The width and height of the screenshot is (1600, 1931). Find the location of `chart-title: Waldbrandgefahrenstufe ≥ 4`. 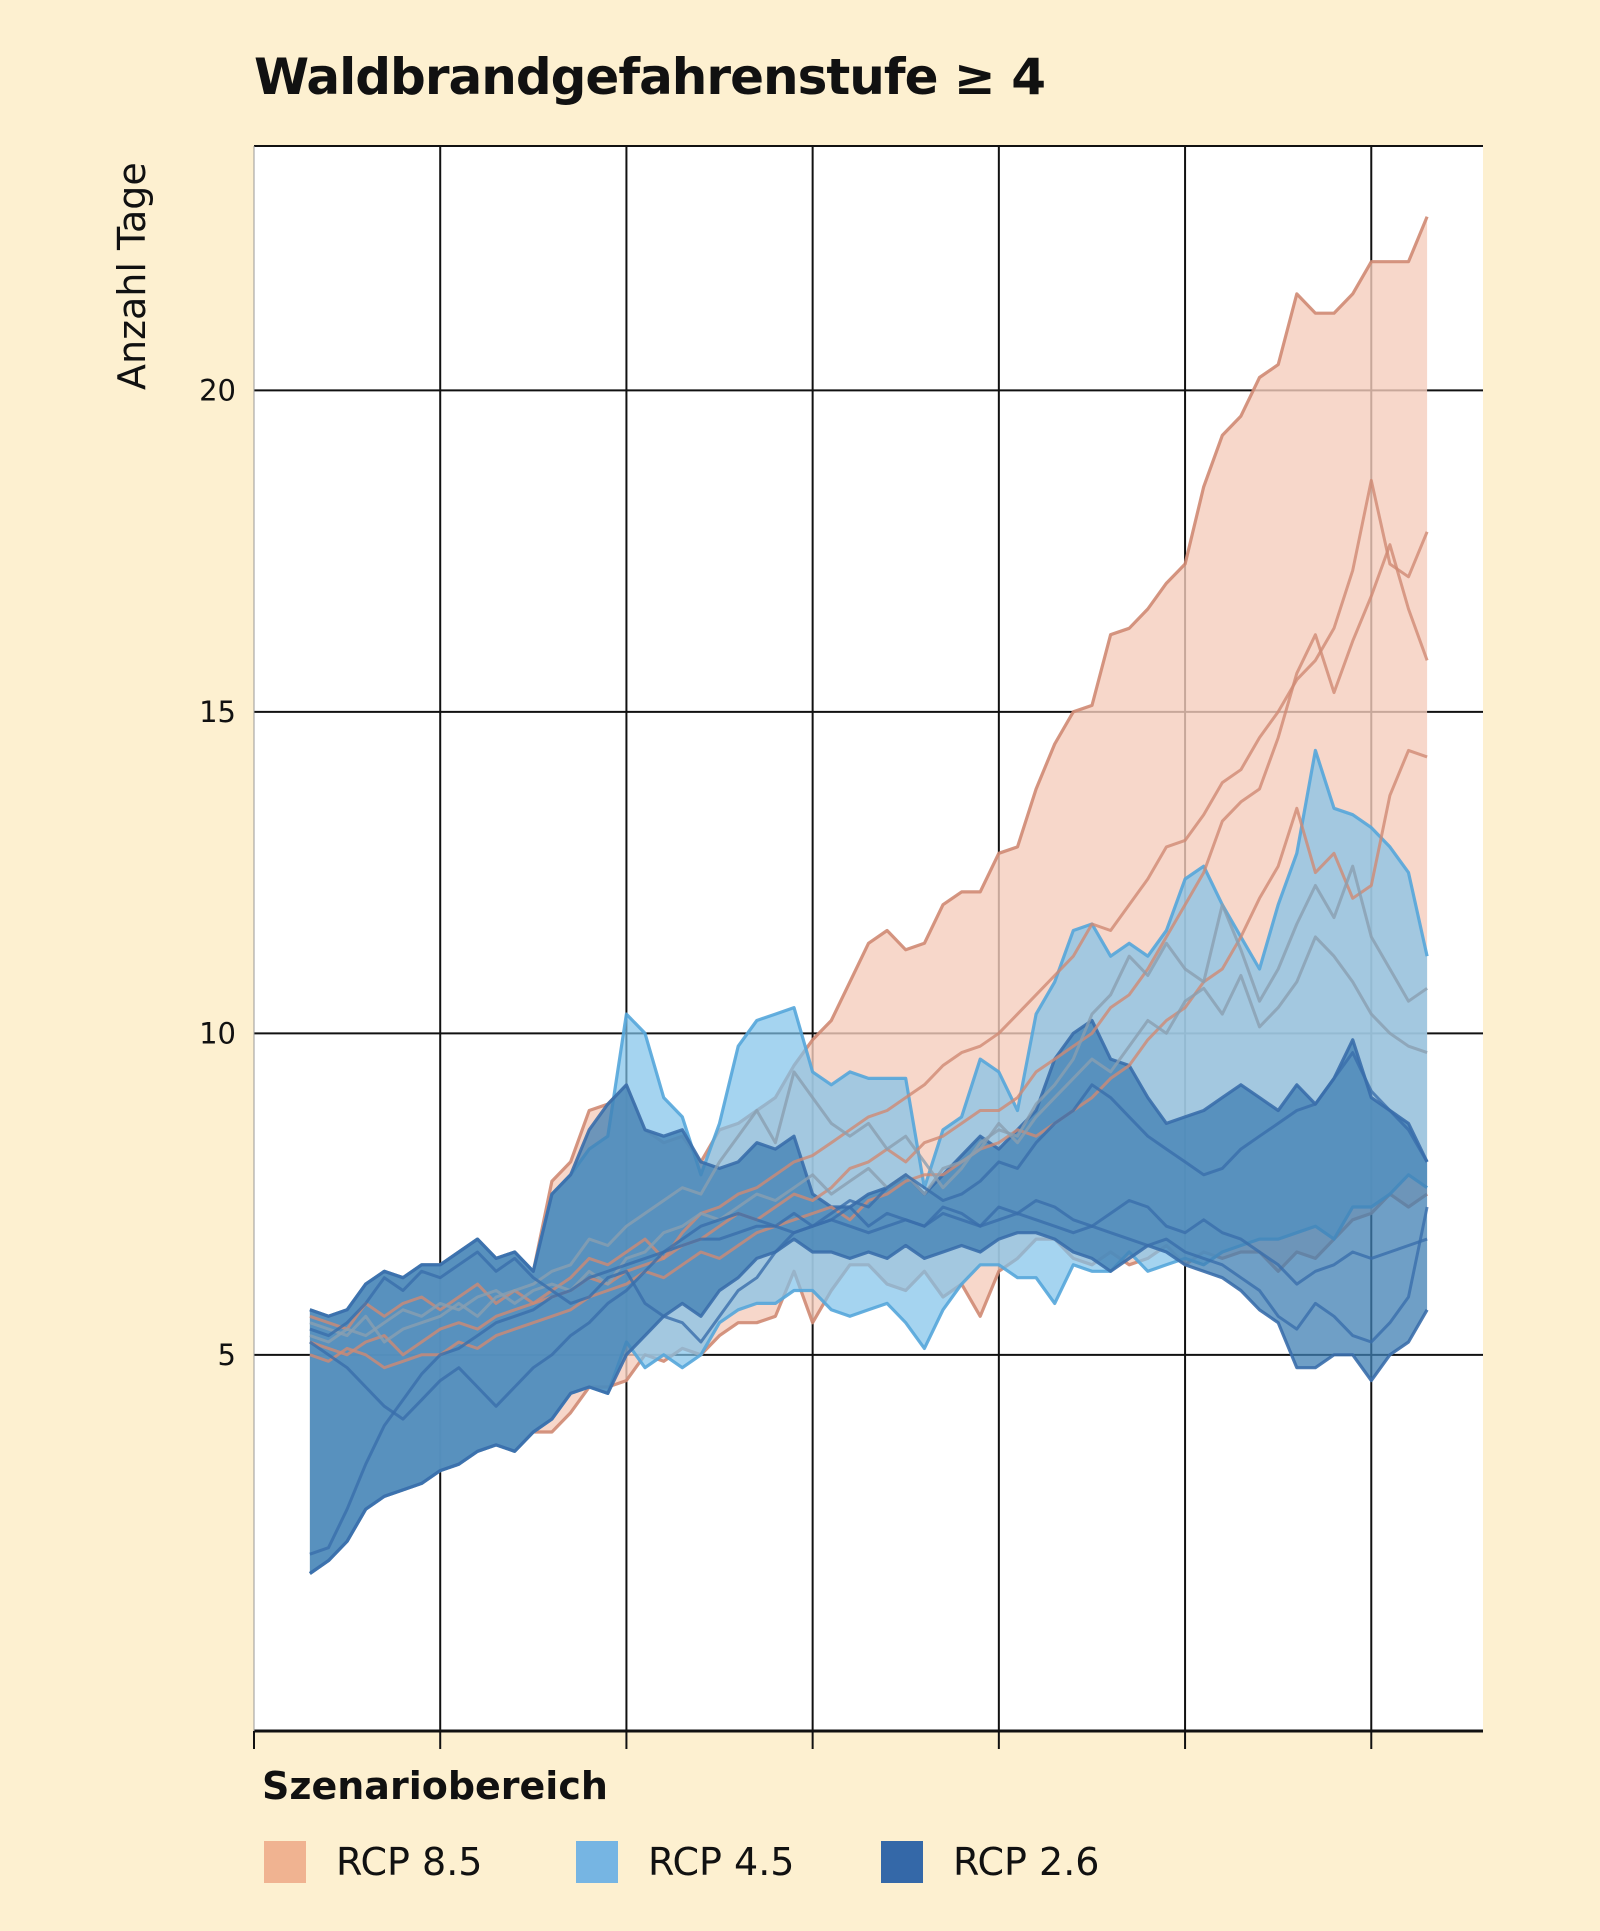

chart-title: Waldbrandgefahrenstufe ≥ 4 is located at coordinates (650, 77).